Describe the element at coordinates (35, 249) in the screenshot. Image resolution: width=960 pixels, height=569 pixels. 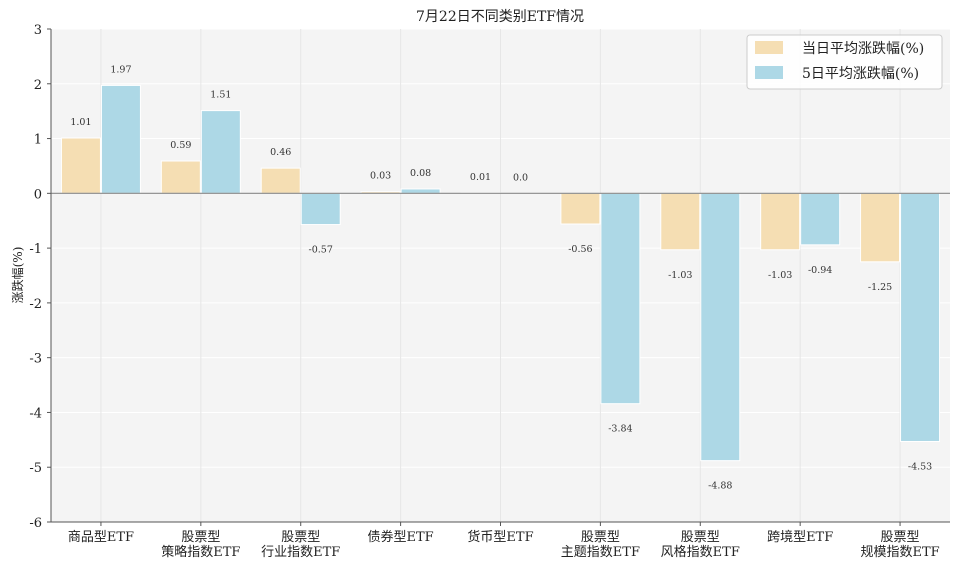
I see `y-tick-label: -1` at that location.